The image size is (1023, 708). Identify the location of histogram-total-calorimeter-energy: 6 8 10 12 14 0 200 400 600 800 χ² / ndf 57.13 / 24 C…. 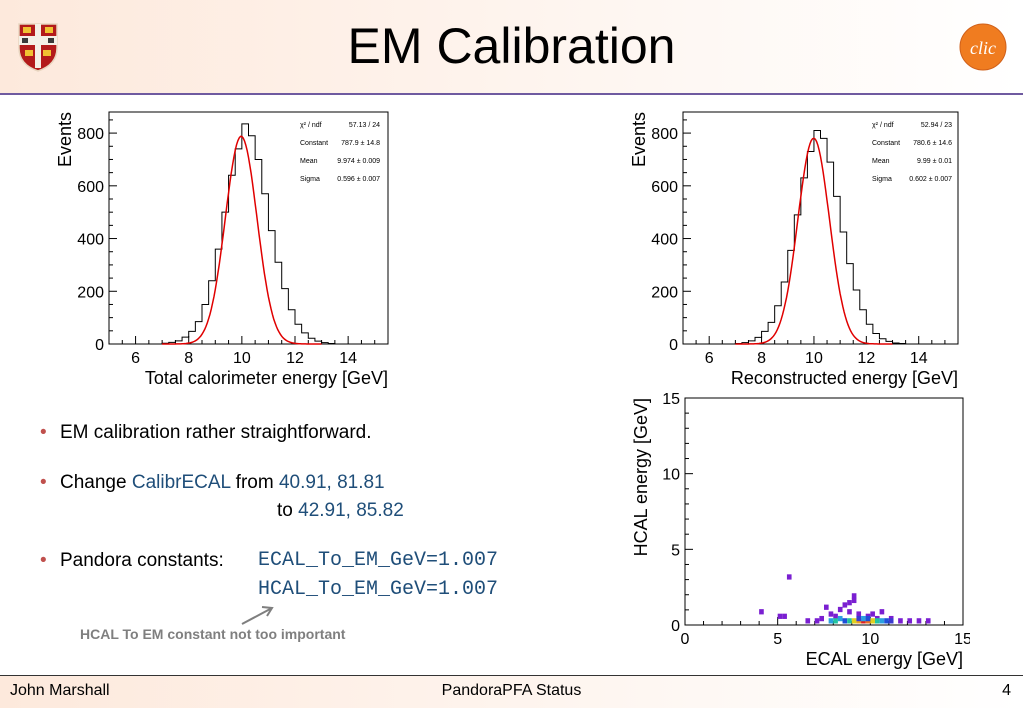
(222, 249).